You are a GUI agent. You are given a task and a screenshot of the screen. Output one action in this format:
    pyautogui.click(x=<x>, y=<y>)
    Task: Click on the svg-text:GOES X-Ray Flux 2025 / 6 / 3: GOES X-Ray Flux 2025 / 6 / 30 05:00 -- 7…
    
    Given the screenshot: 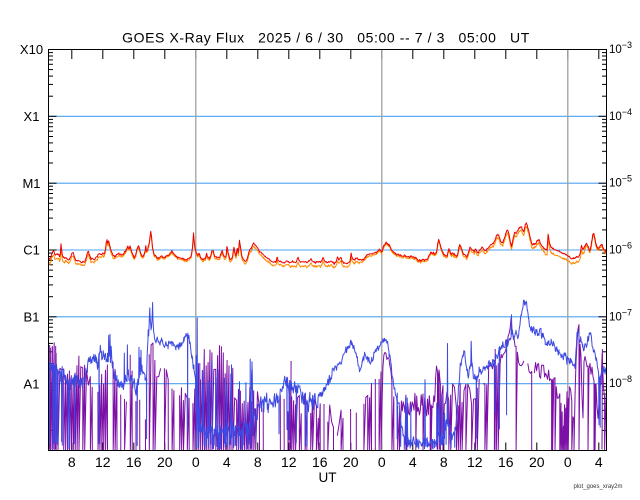 What is the action you would take?
    pyautogui.click(x=326, y=37)
    